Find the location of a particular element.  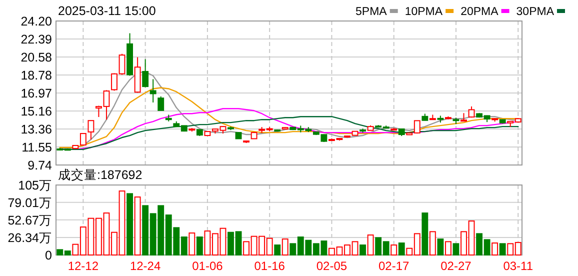

y-tick-label: 26.34万 is located at coordinates (30, 237).